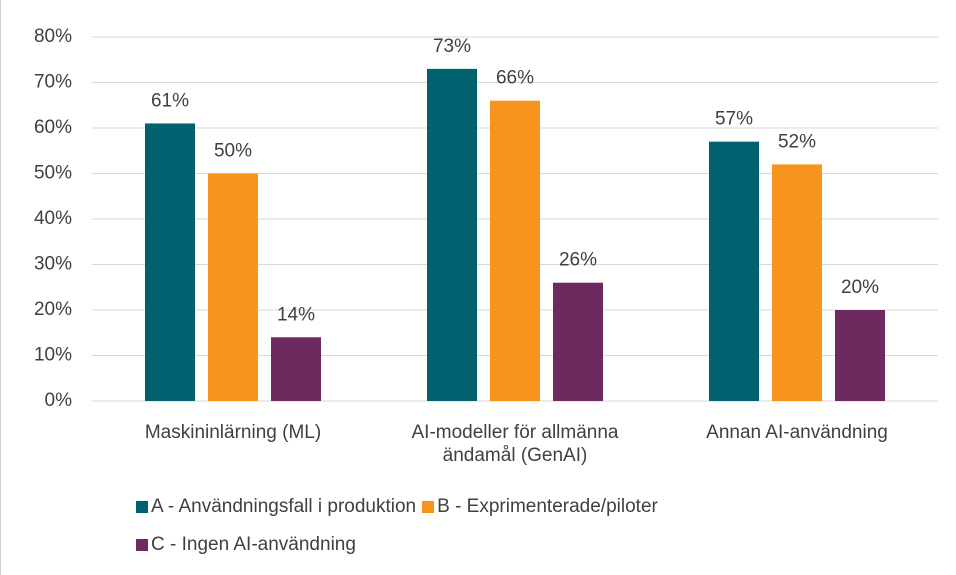  What do you see at coordinates (53, 218) in the screenshot?
I see `y-tick-label: 40%` at bounding box center [53, 218].